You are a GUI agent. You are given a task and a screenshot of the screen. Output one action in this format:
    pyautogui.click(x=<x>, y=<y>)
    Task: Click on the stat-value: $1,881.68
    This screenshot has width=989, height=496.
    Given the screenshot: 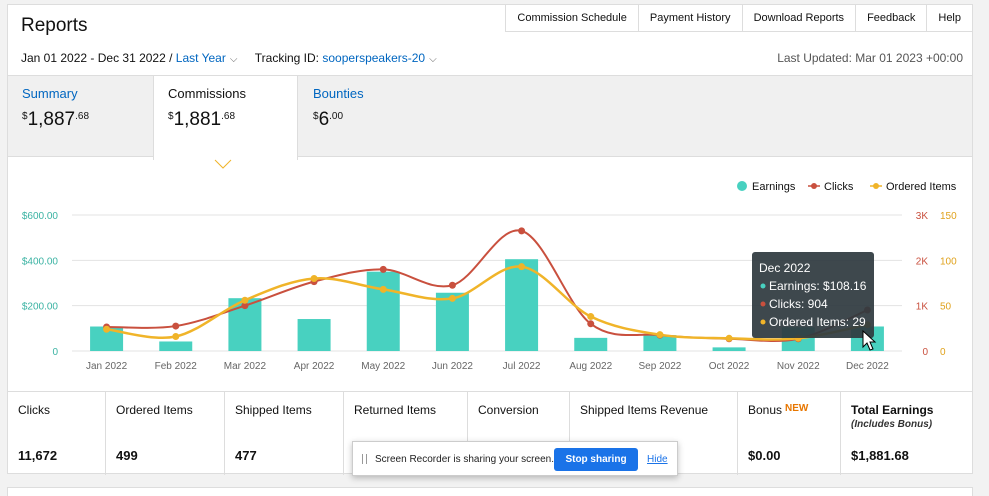 What is the action you would take?
    pyautogui.click(x=880, y=455)
    